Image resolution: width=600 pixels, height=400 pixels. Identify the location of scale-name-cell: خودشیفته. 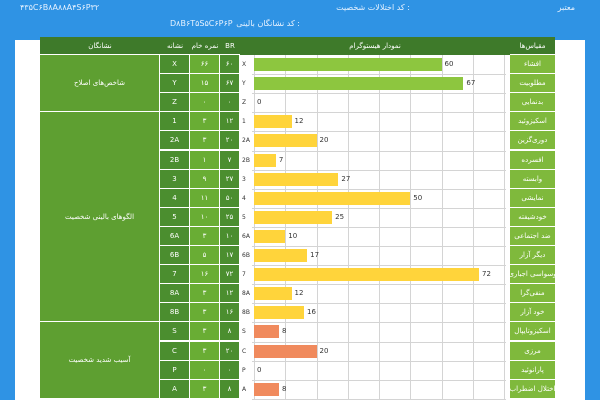
(532, 217).